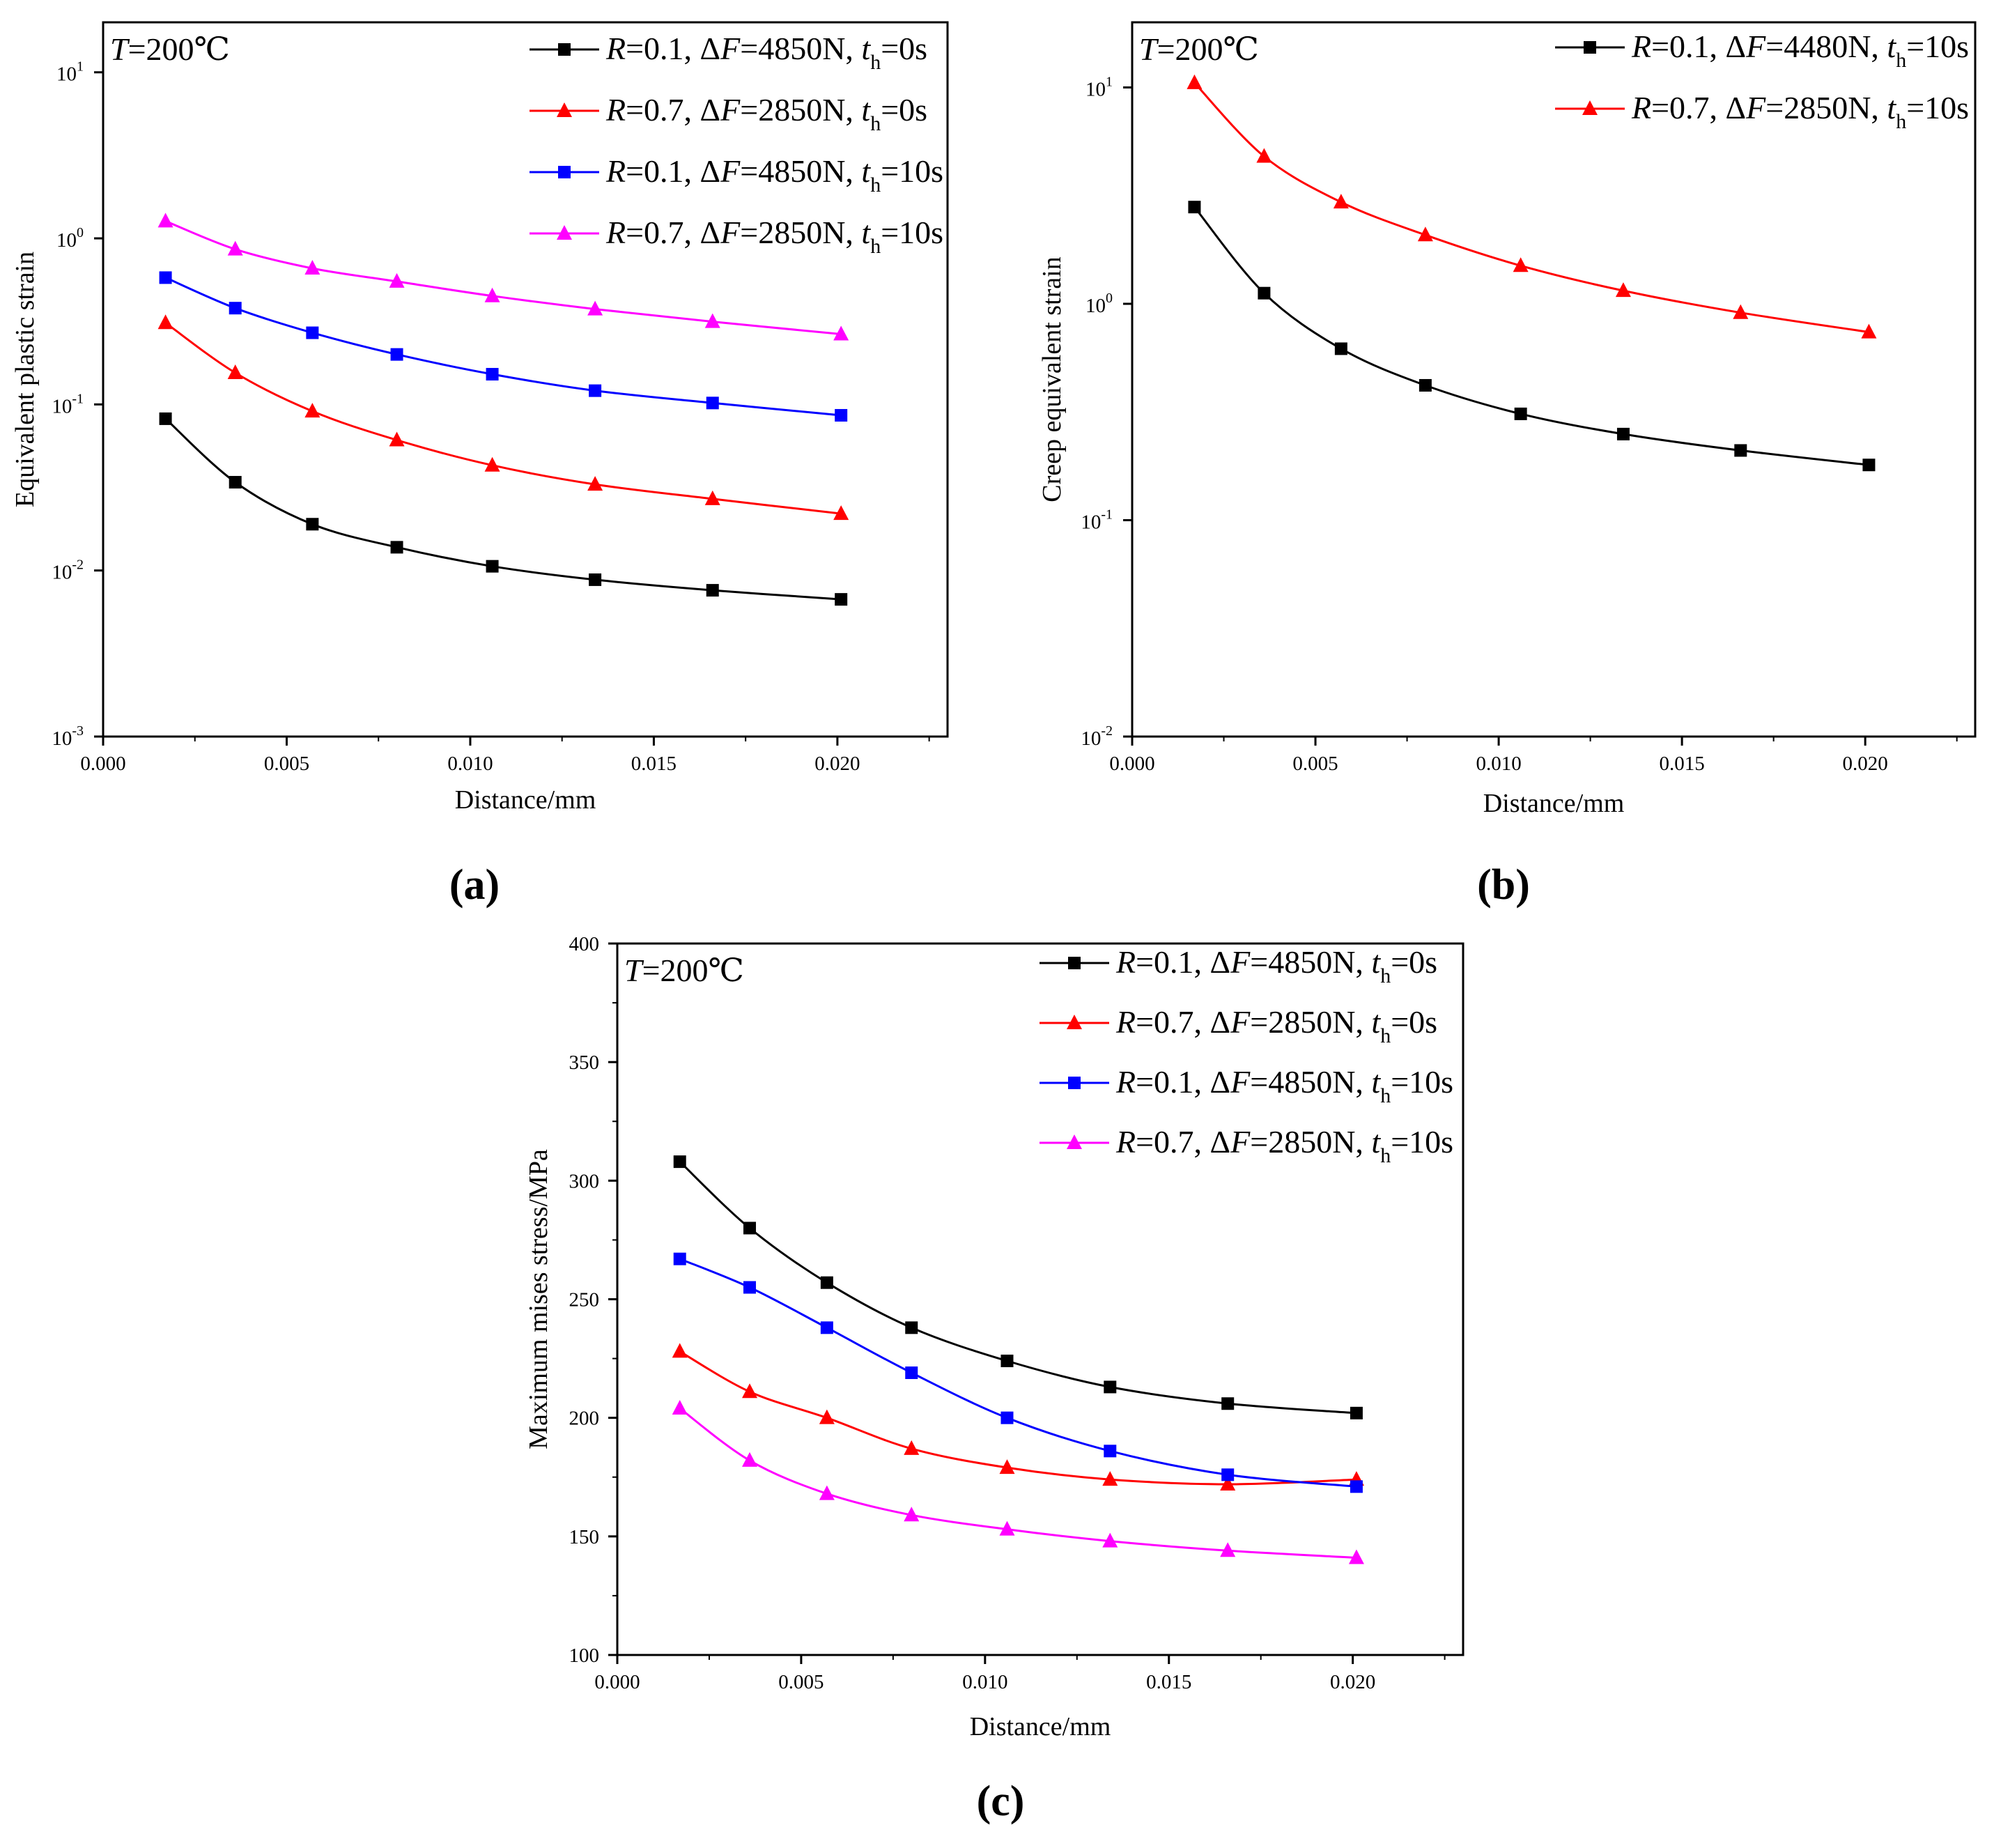 The image size is (1994, 1848). Describe the element at coordinates (538, 1299) in the screenshot. I see `y-axis-label: Maximum mises stress/MPa` at that location.